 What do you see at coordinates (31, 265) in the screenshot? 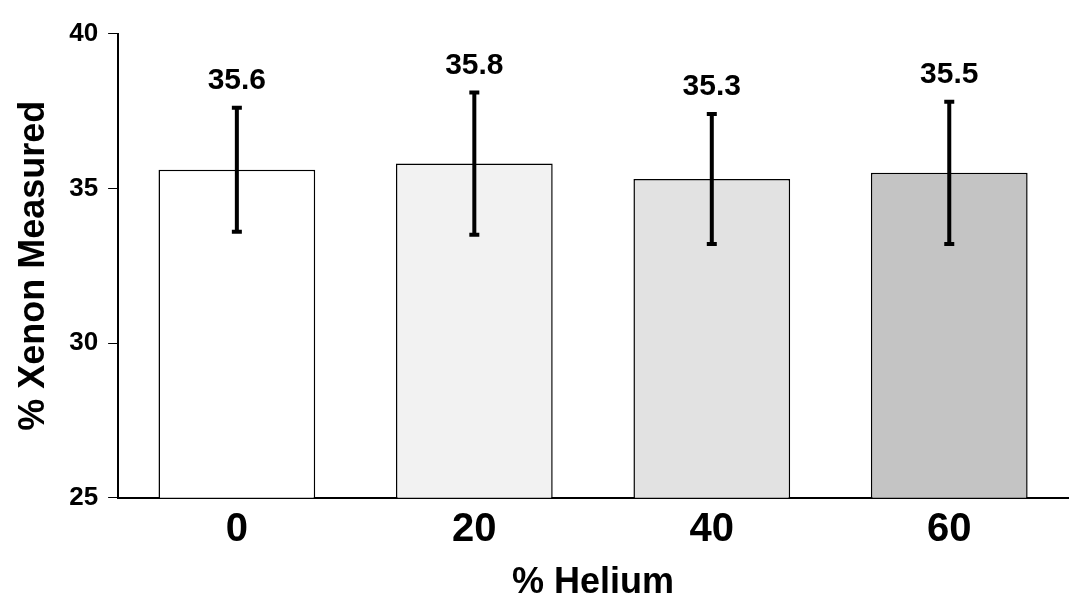
I see `y-axis-title: % Xenon Measured` at bounding box center [31, 265].